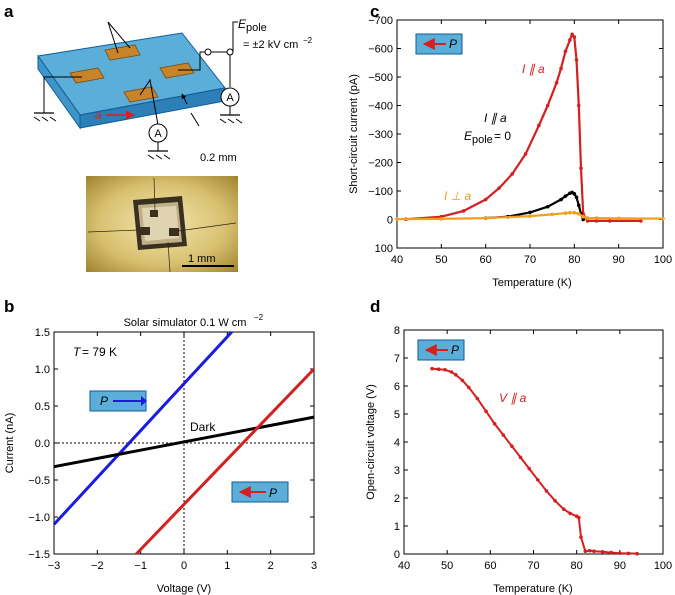 The height and width of the screenshot is (595, 675). Describe the element at coordinates (455, 350) in the screenshot. I see `chart-d-polarization-label: P` at that location.